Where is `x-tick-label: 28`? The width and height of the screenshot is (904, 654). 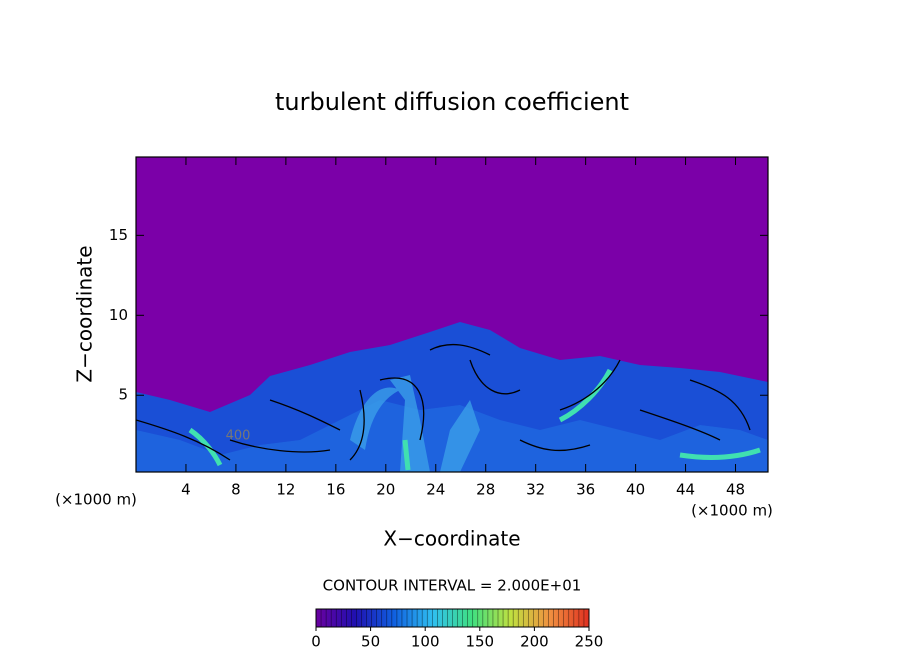 x-tick-label: 28 is located at coordinates (485, 490).